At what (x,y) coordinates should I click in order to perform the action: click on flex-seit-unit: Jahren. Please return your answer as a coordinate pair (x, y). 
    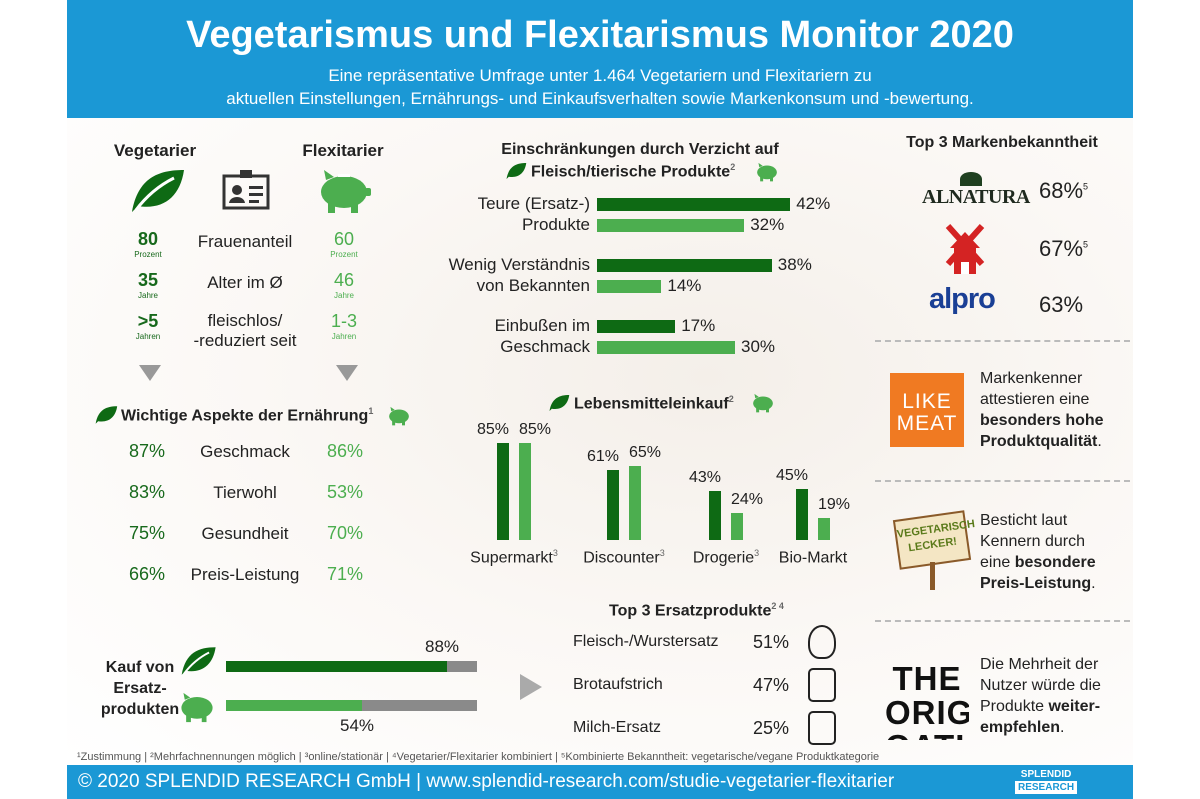
    Looking at the image, I should click on (344, 336).